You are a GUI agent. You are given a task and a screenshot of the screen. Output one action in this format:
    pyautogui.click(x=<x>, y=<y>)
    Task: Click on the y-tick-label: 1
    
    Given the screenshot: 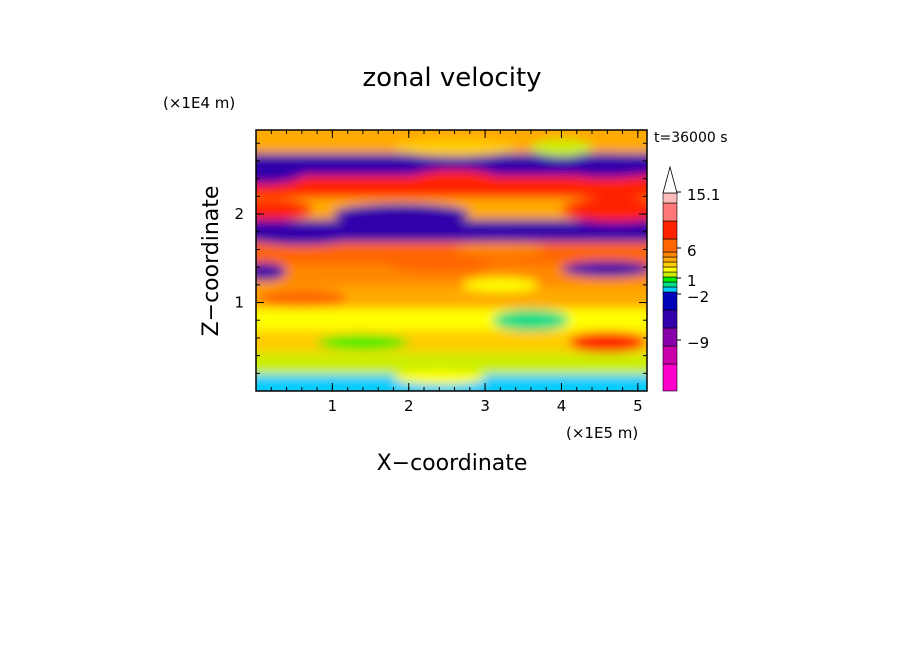 What is the action you would take?
    pyautogui.click(x=239, y=303)
    